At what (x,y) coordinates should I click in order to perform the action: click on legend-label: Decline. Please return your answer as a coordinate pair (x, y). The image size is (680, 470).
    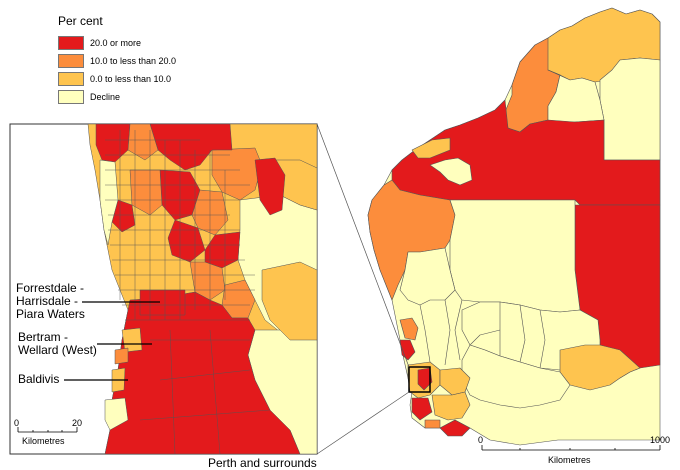
    Looking at the image, I should click on (105, 97).